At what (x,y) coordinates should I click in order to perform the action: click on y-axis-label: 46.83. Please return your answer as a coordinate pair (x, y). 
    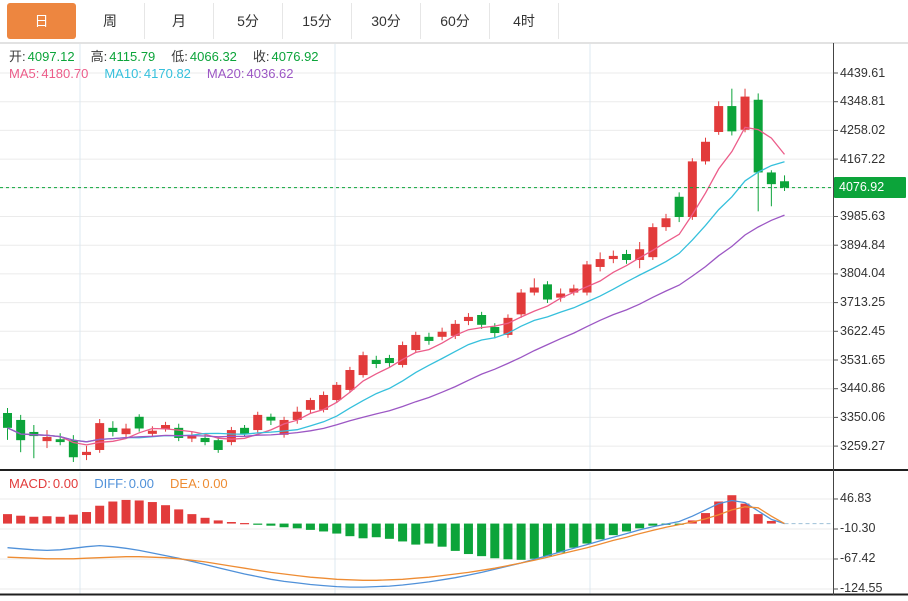
    Looking at the image, I should click on (856, 498).